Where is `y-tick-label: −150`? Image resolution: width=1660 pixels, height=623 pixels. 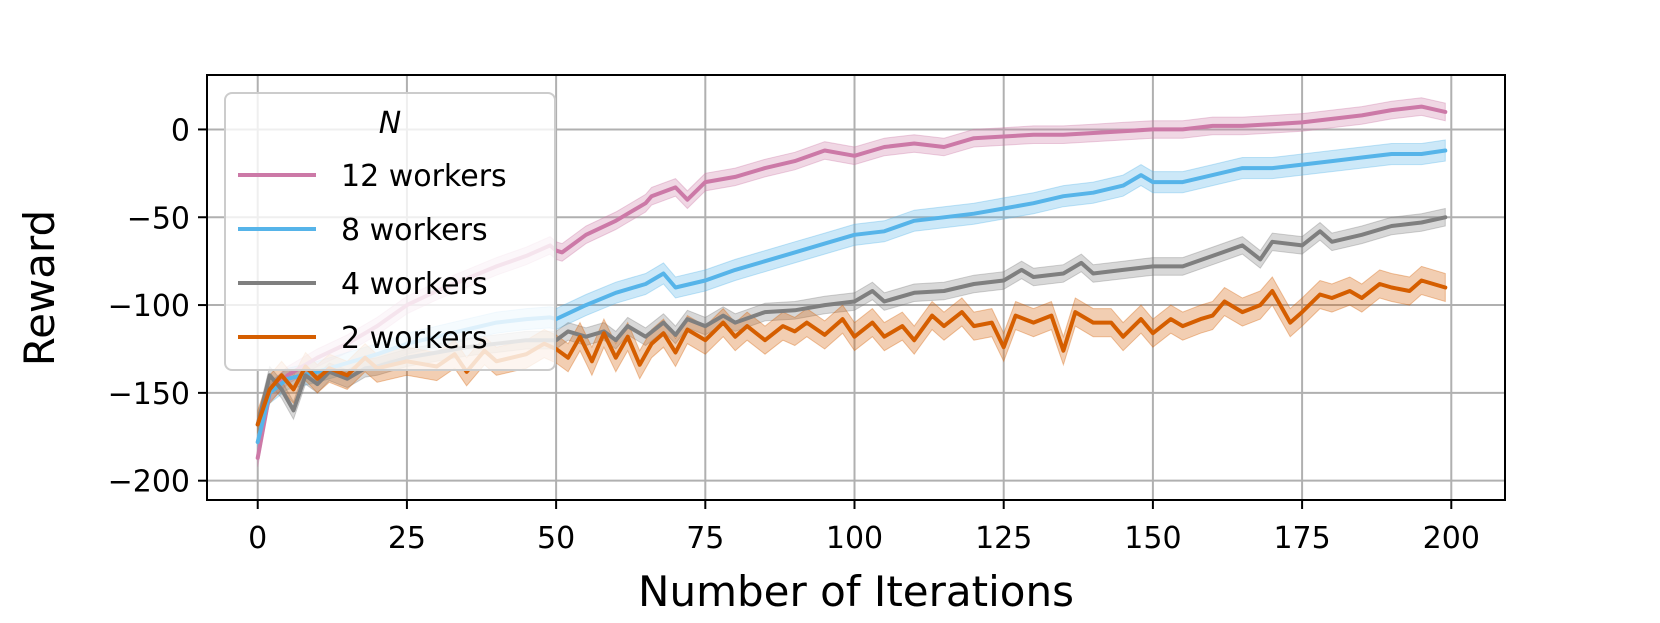
y-tick-label: −150 is located at coordinates (149, 394).